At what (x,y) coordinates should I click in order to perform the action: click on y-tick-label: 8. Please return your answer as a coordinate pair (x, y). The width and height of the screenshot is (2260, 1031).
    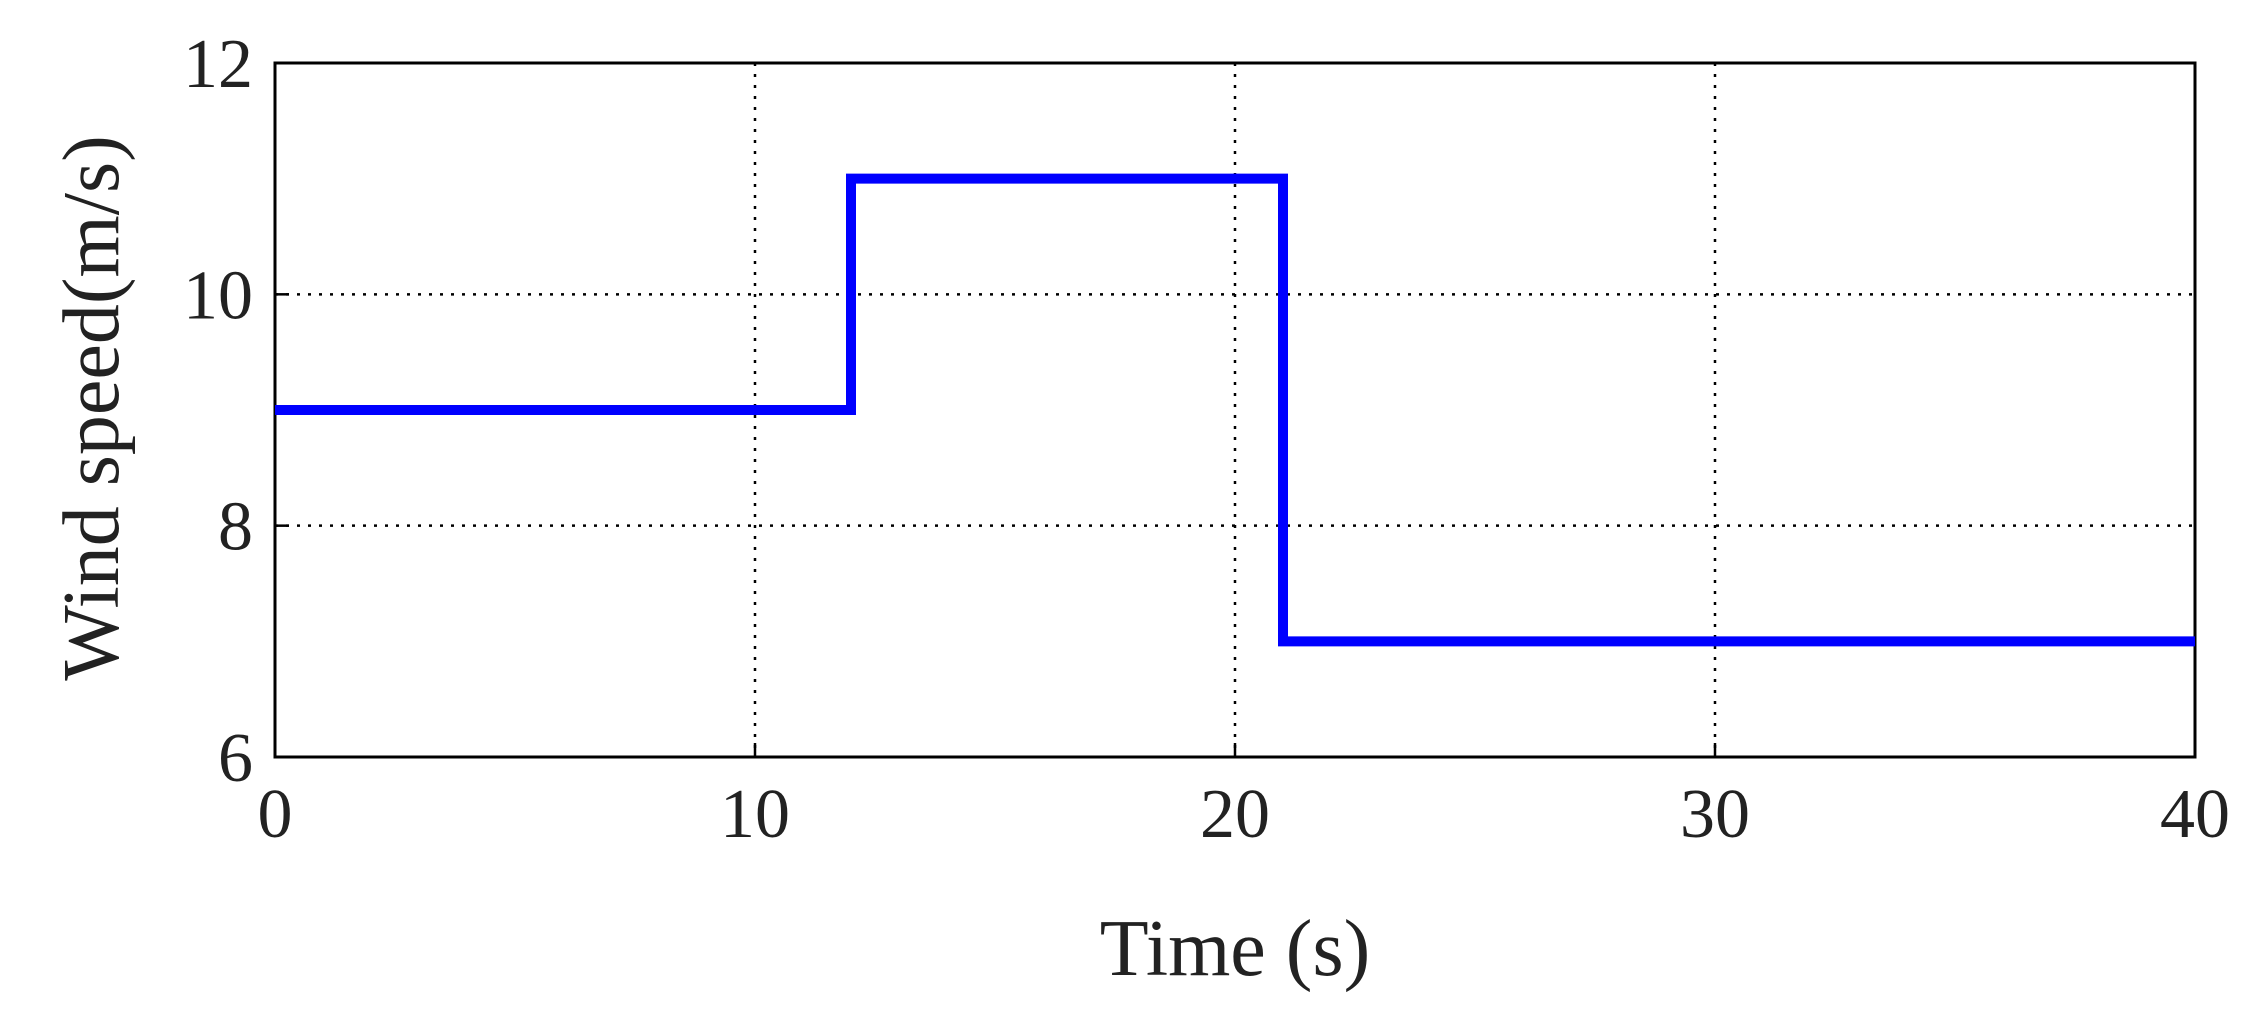
    Looking at the image, I should click on (235, 527).